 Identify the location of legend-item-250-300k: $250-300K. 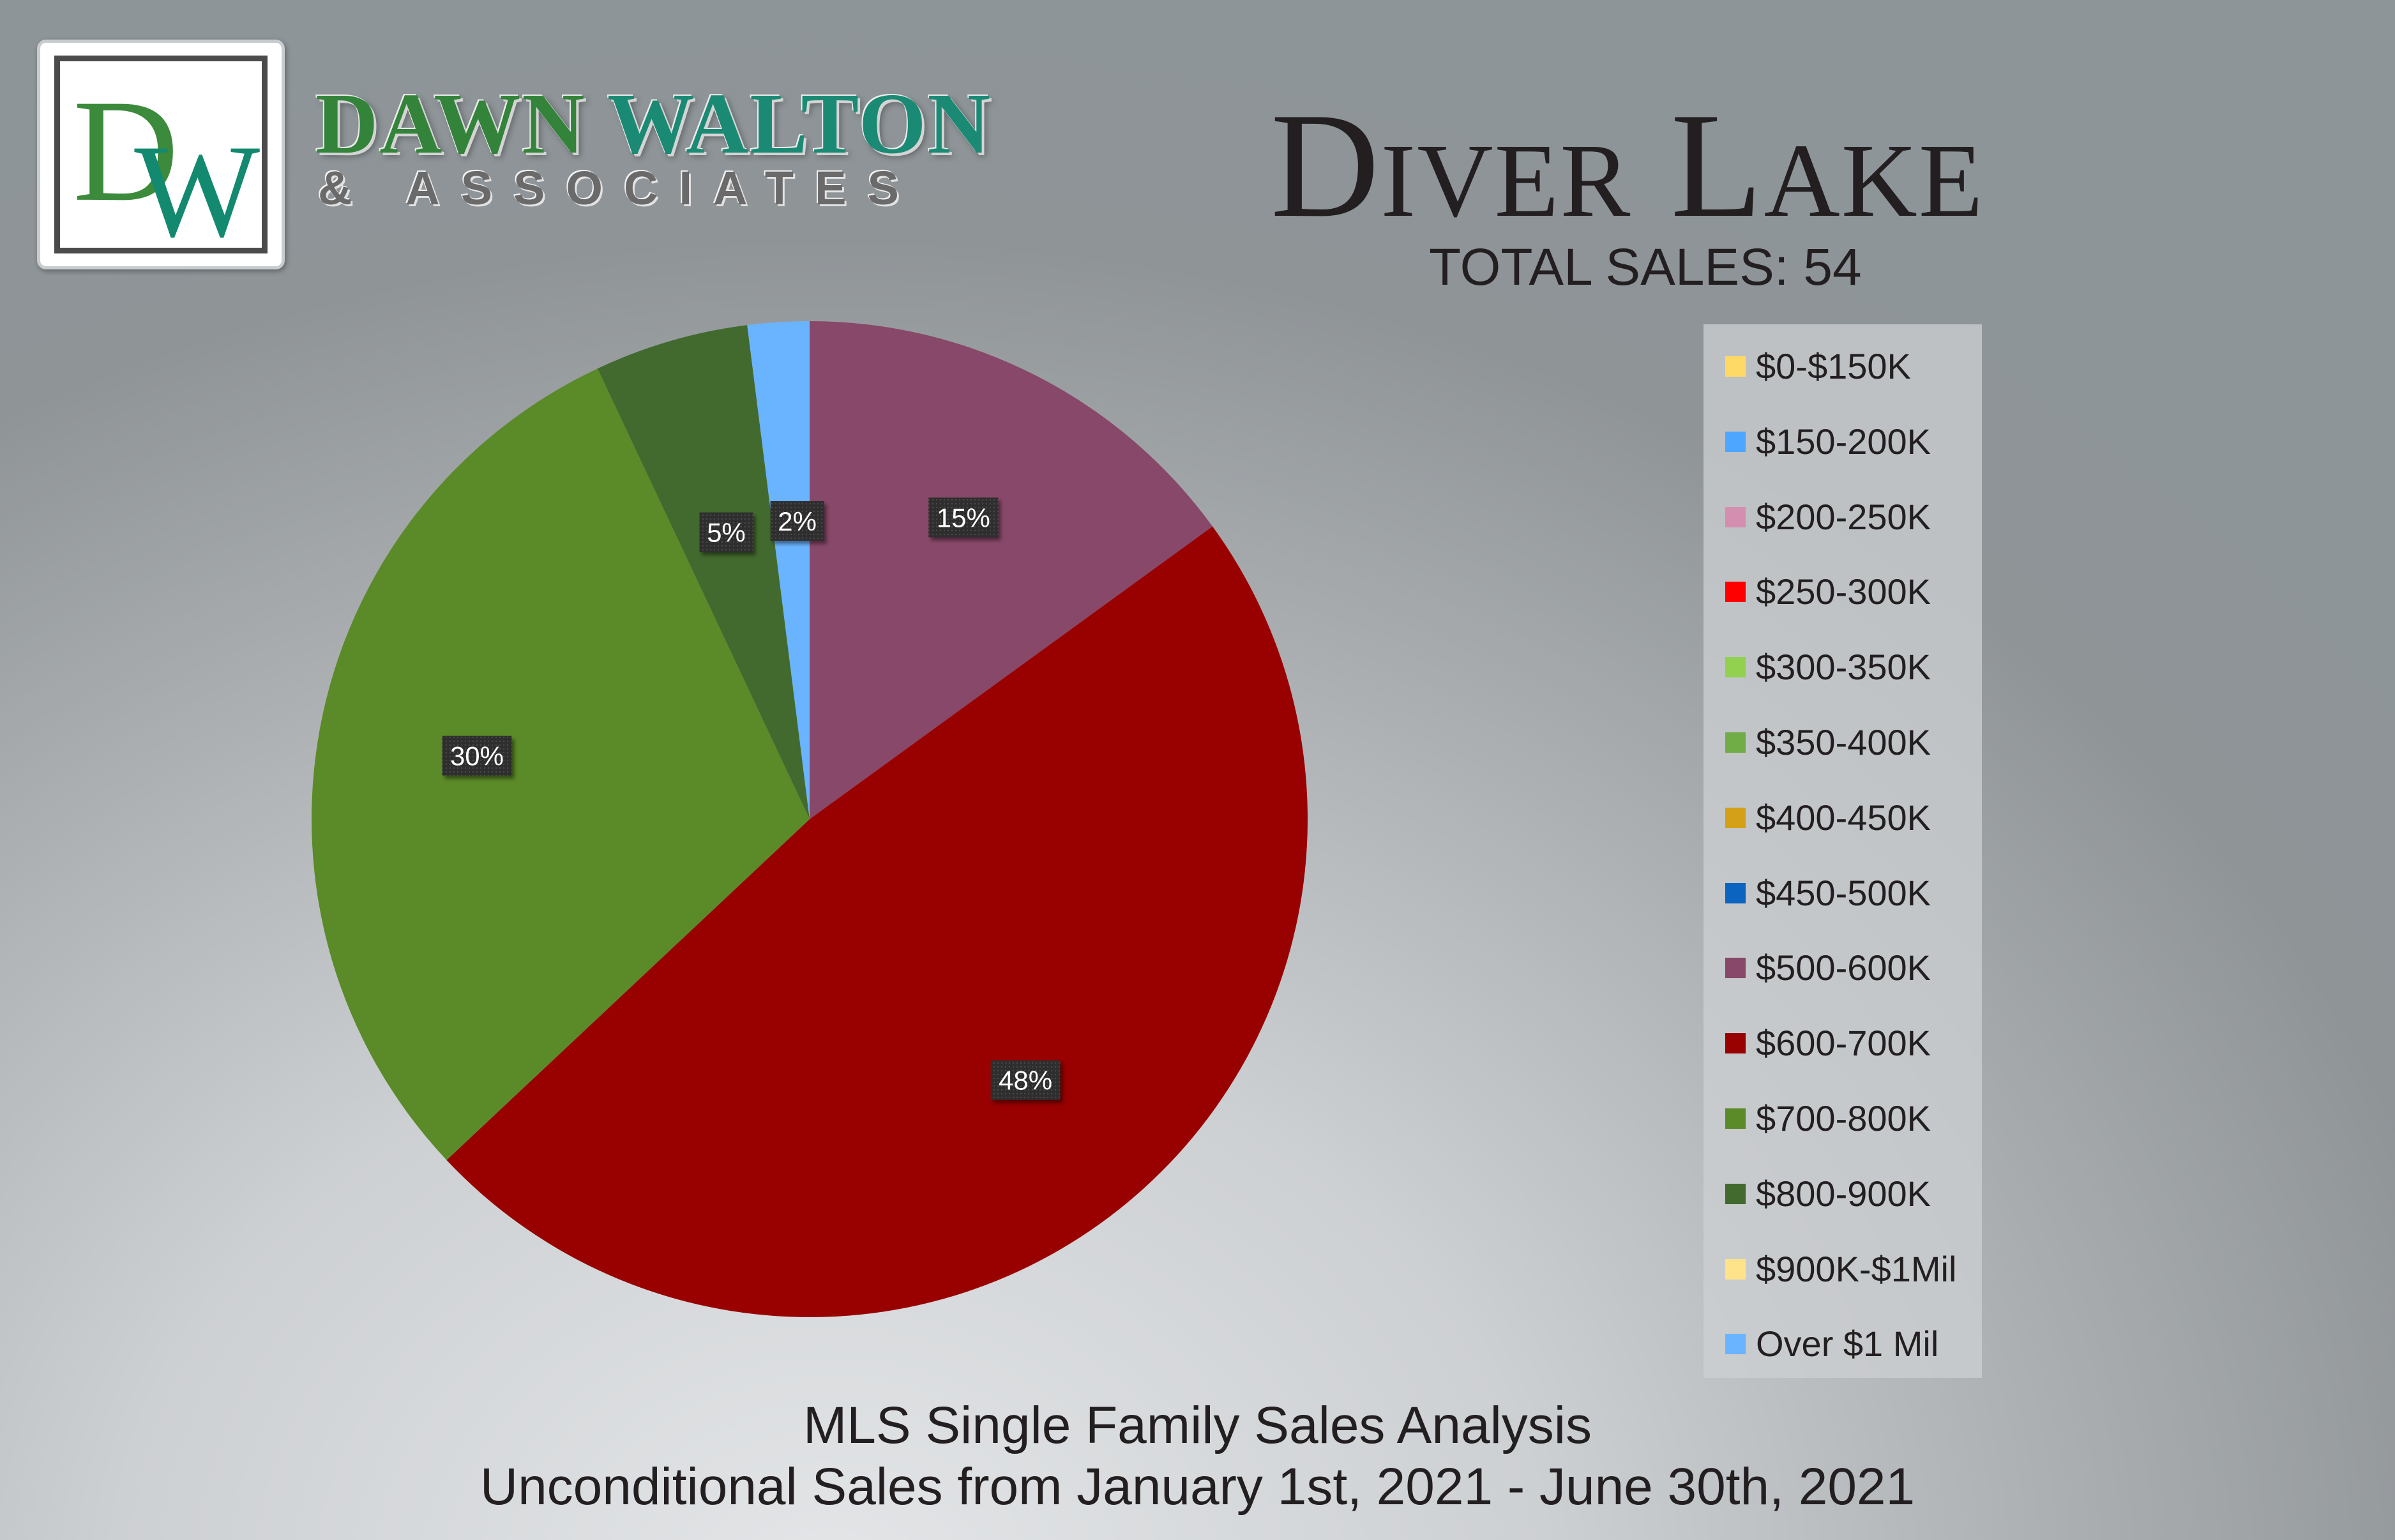
(1828, 591).